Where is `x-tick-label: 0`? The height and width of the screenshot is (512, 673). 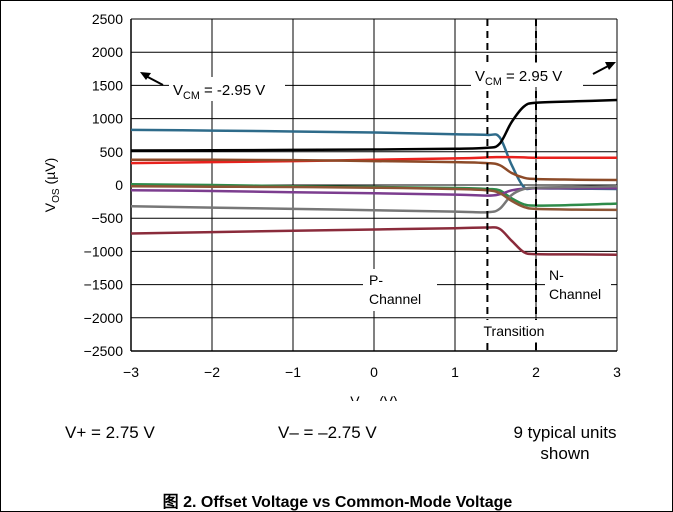 x-tick-label: 0 is located at coordinates (374, 372).